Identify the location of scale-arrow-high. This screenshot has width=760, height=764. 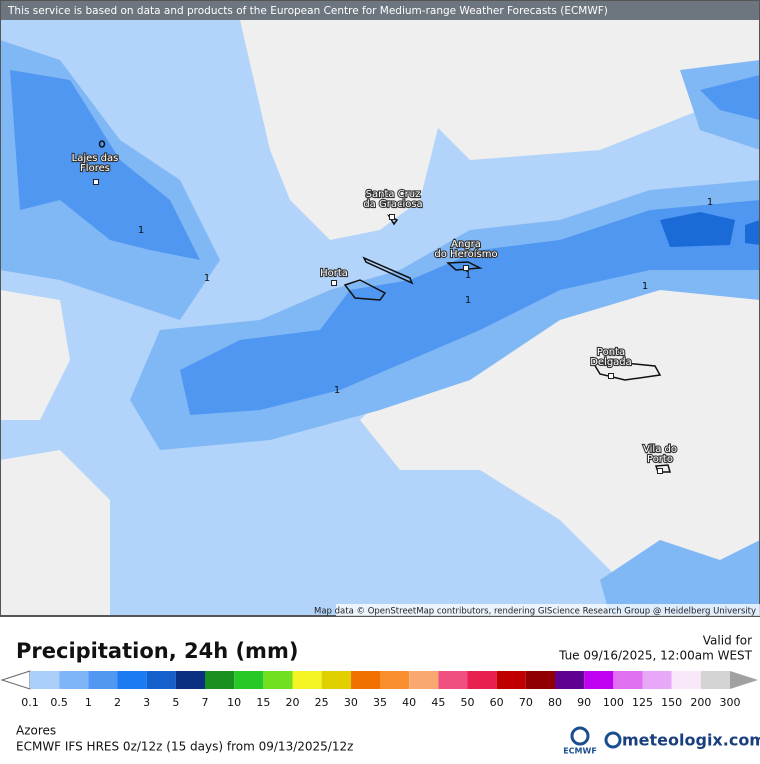
(744, 680).